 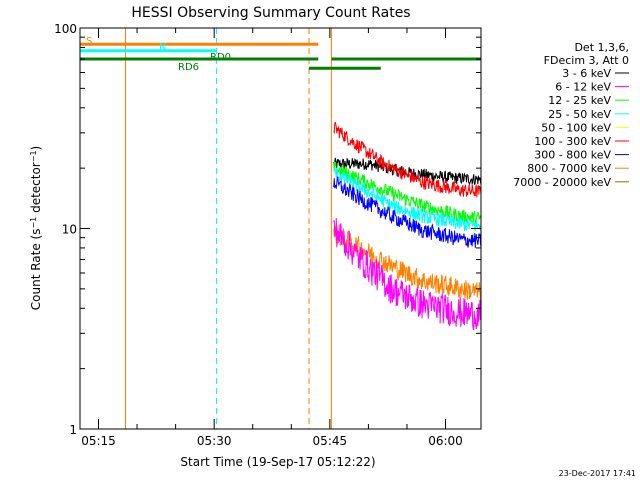 I want to click on x-tick-label: 05:30, so click(x=214, y=441).